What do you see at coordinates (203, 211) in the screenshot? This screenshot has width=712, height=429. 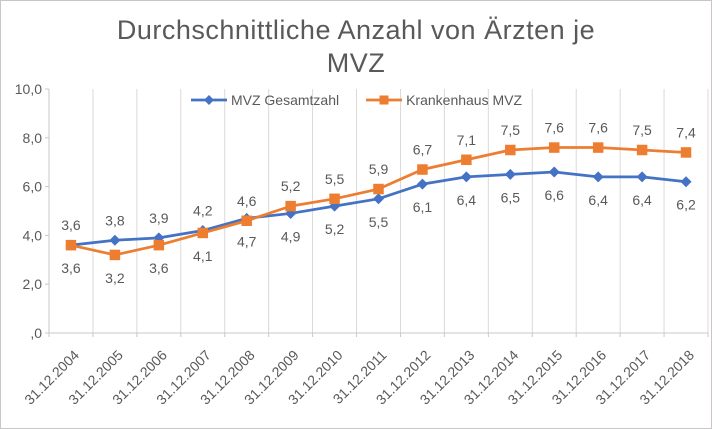 I see `data-label: 4,2` at bounding box center [203, 211].